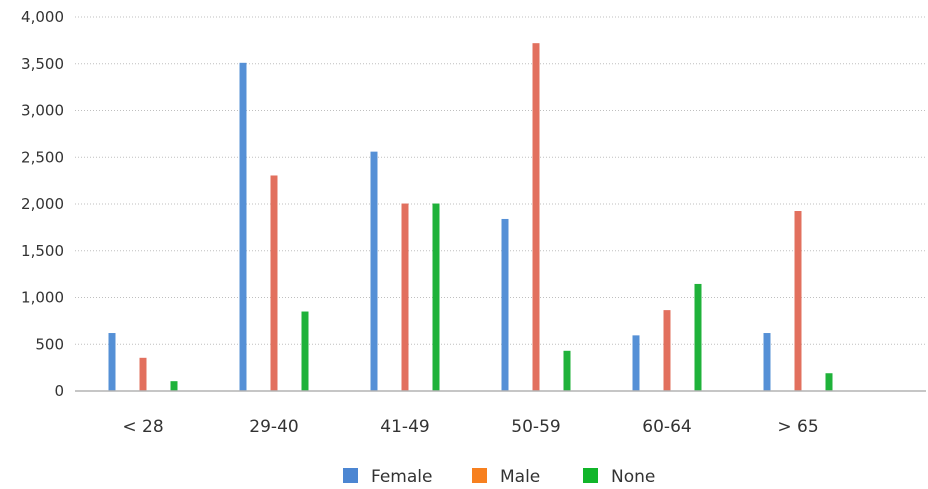  I want to click on legend-label-male: Male, so click(520, 477).